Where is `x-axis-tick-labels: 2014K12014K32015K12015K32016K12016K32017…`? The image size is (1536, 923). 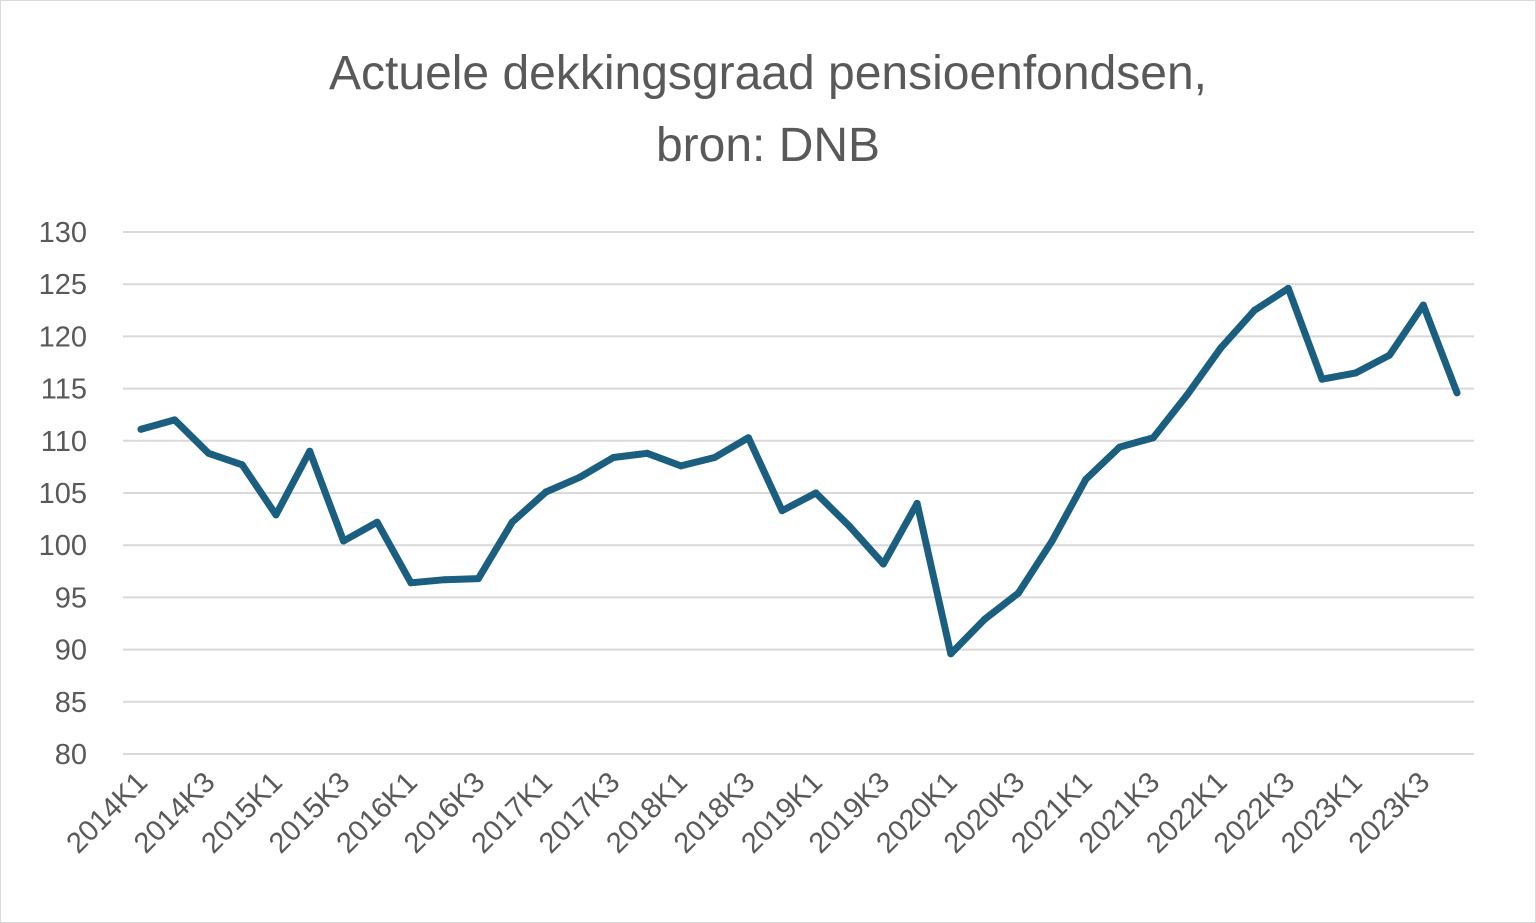
x-axis-tick-labels: 2014K12014K32015K12015K32016K12016K32017… is located at coordinates (749, 812).